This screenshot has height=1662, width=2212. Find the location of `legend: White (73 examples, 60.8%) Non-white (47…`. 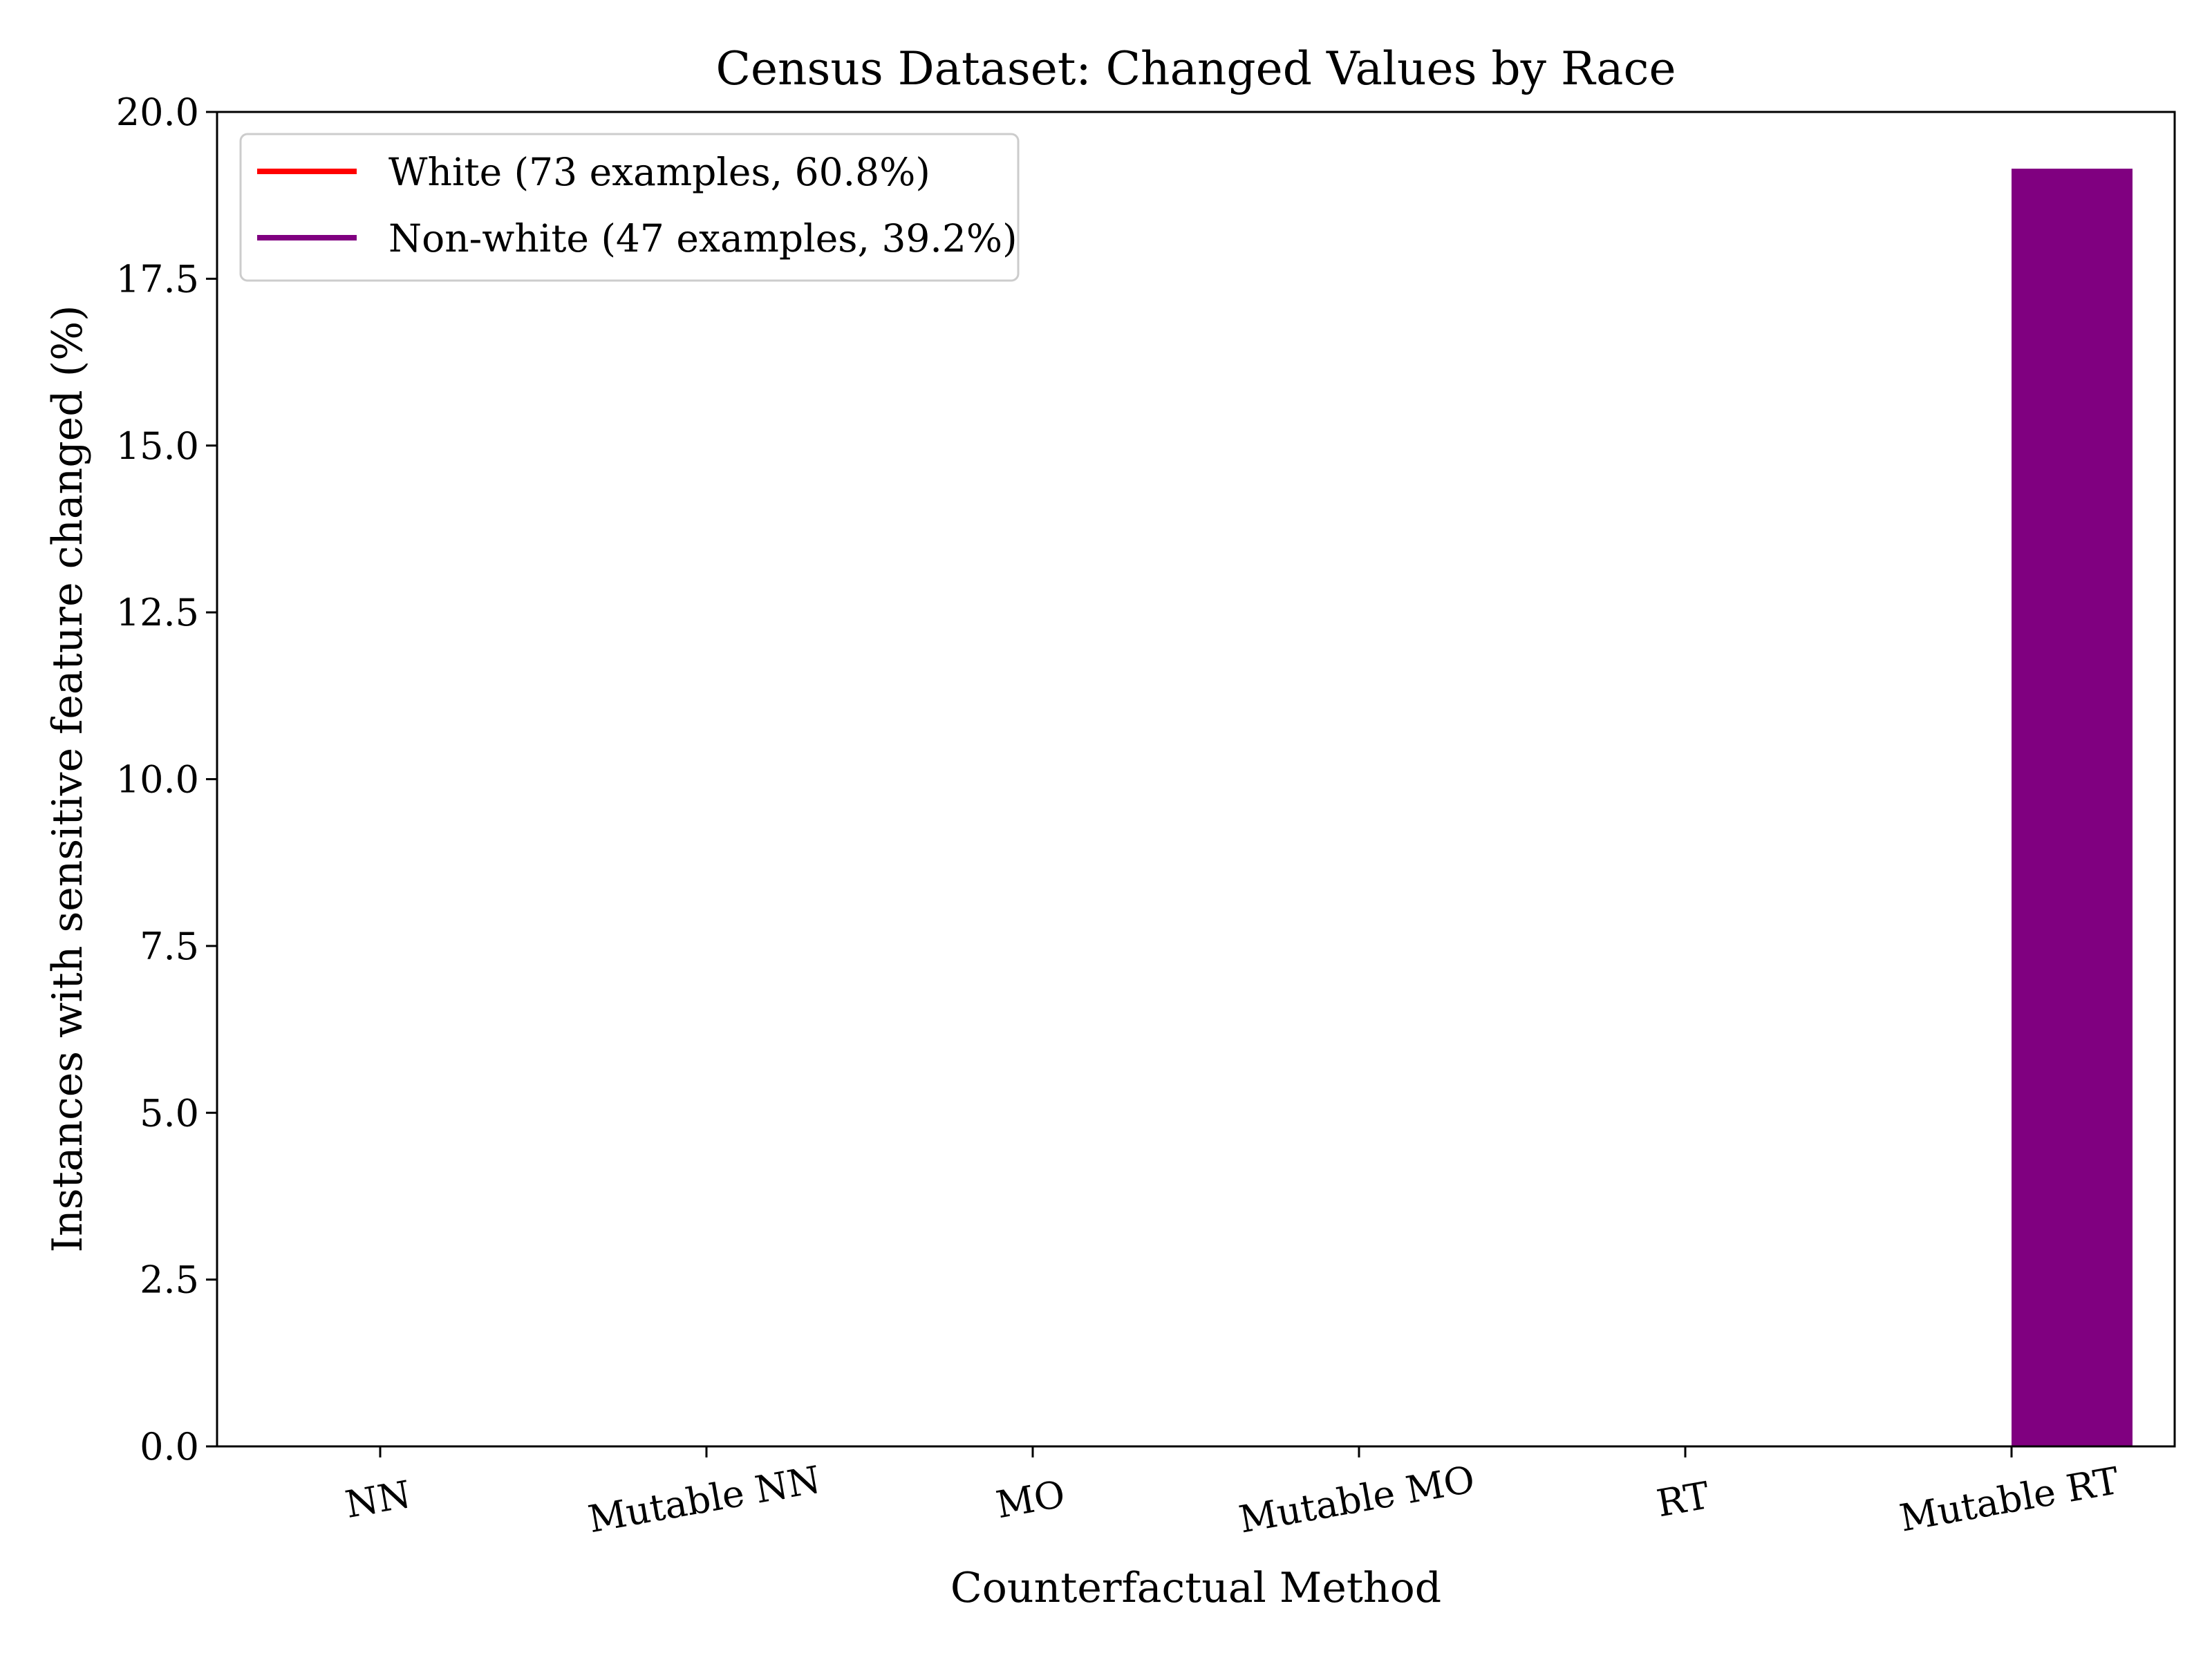

legend: White (73 examples, 60.8%) Non-white (47… is located at coordinates (629, 208).